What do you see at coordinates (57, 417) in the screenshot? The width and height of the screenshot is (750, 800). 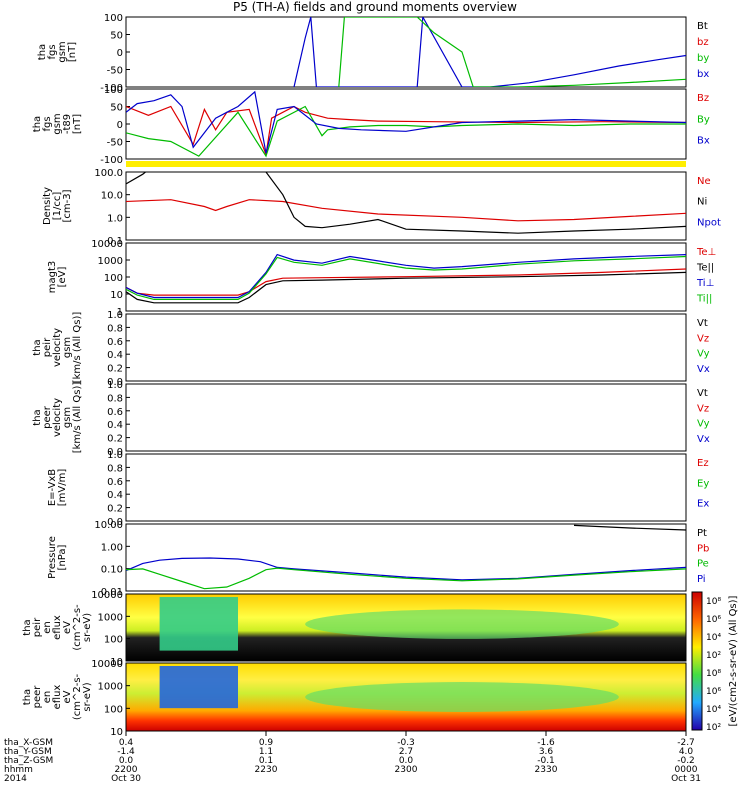 I see `y-axis-label: velocity` at bounding box center [57, 417].